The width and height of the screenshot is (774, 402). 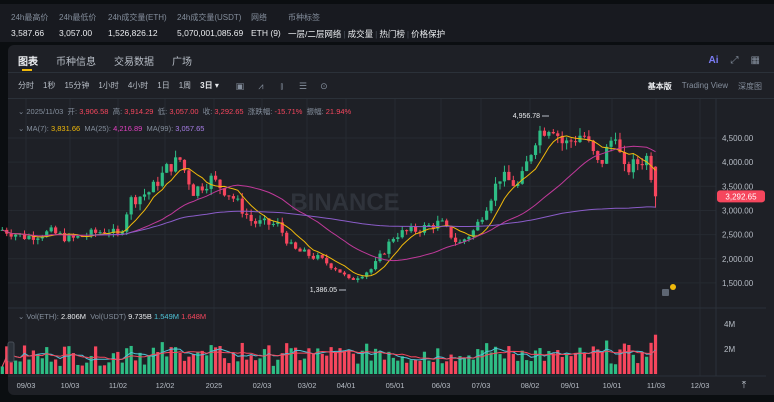 I want to click on tag-link: 热门榜, so click(x=392, y=34).